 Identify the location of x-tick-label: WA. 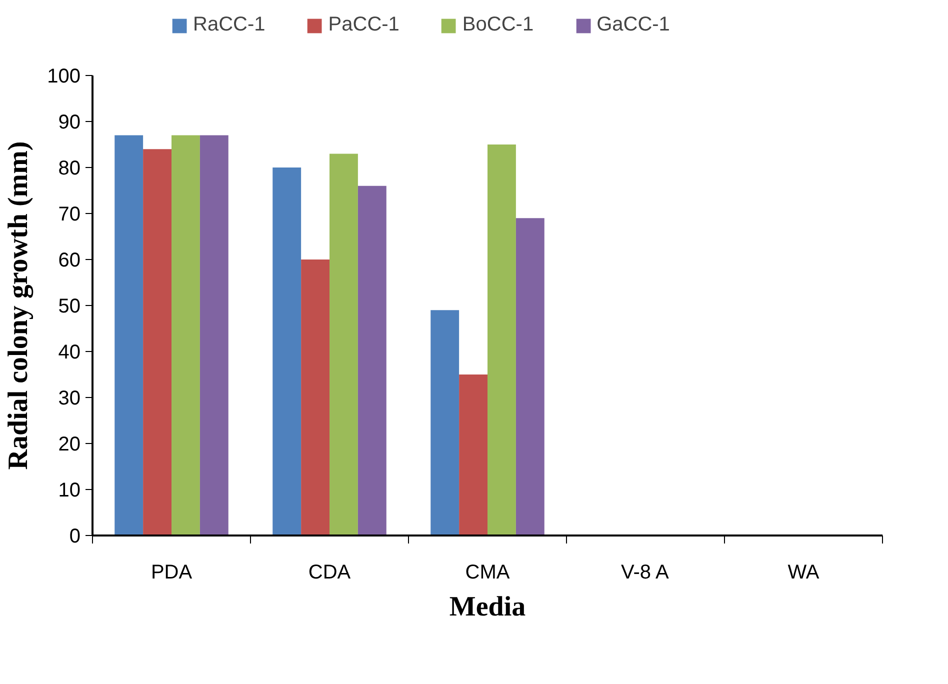
(804, 573).